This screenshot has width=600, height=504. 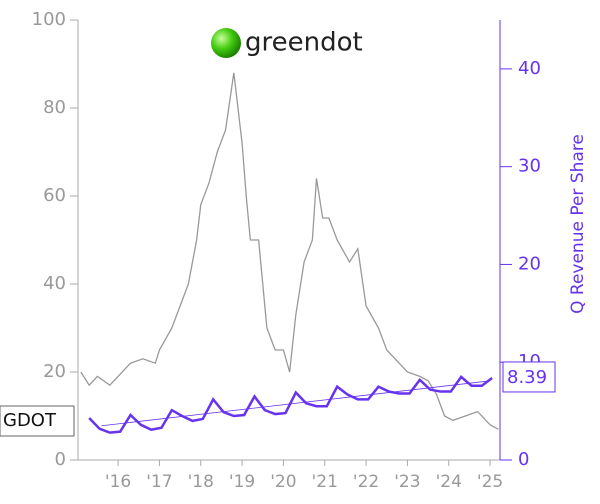 I want to click on series-line, so click(x=290, y=404).